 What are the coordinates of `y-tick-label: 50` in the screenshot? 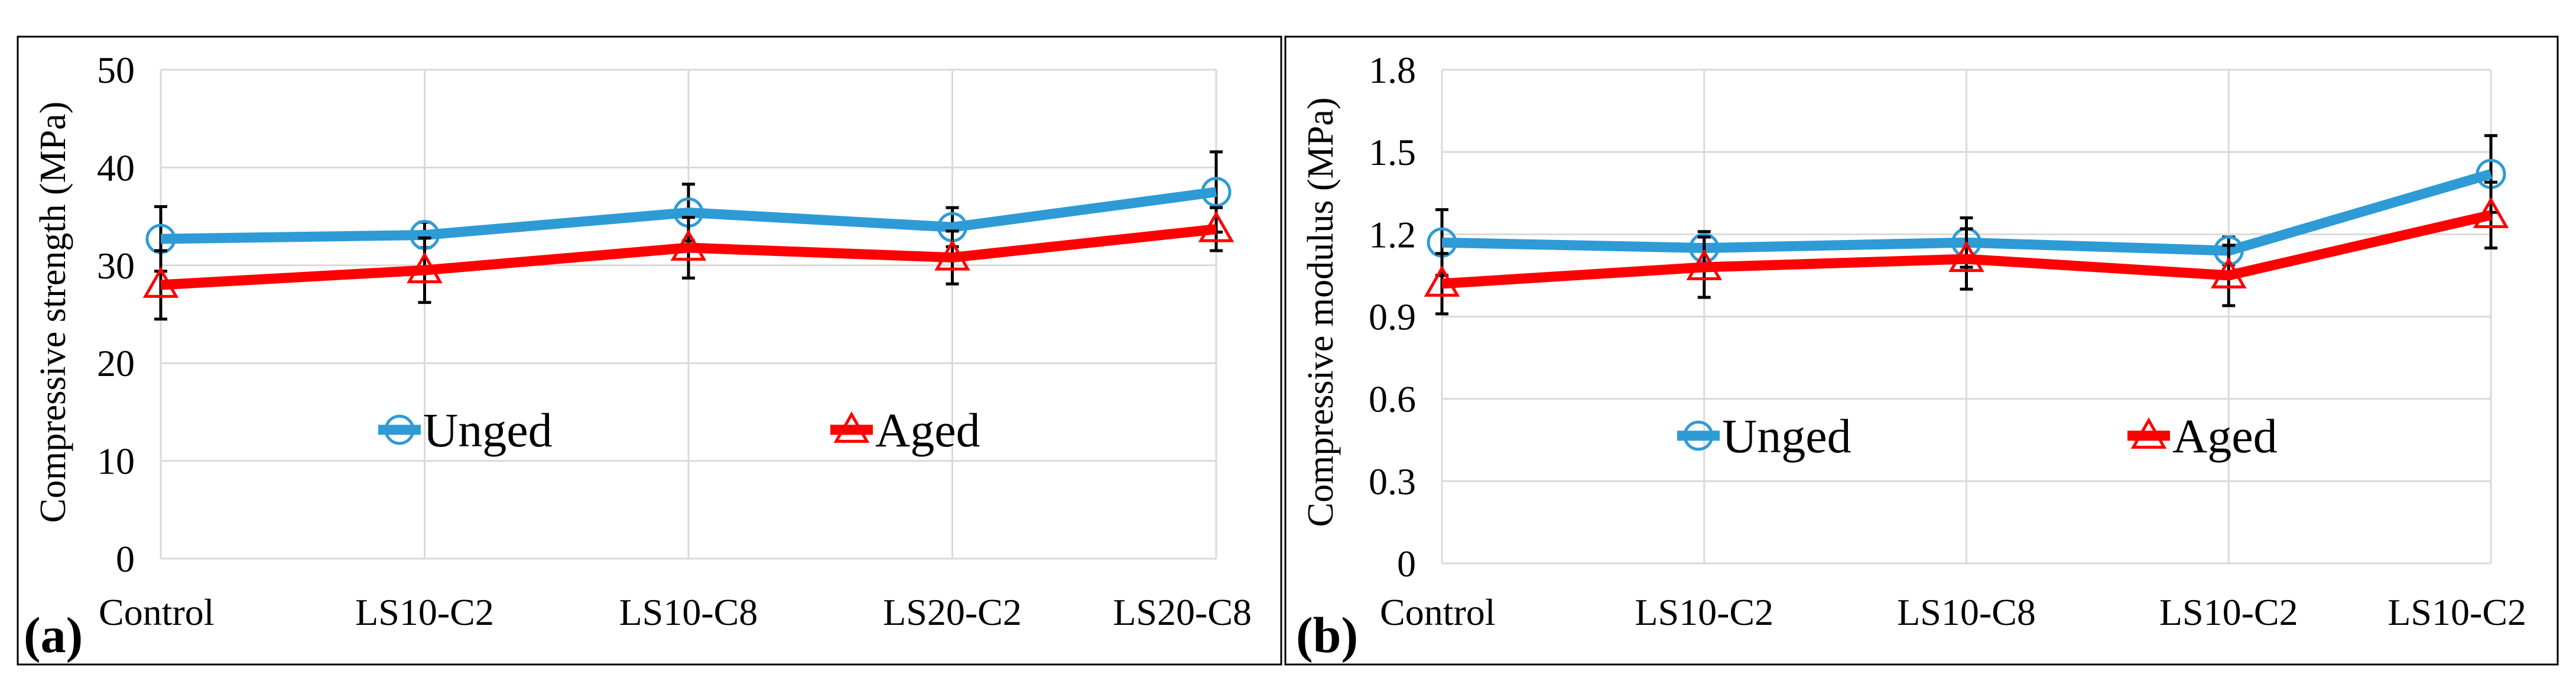 It's located at (116, 70).